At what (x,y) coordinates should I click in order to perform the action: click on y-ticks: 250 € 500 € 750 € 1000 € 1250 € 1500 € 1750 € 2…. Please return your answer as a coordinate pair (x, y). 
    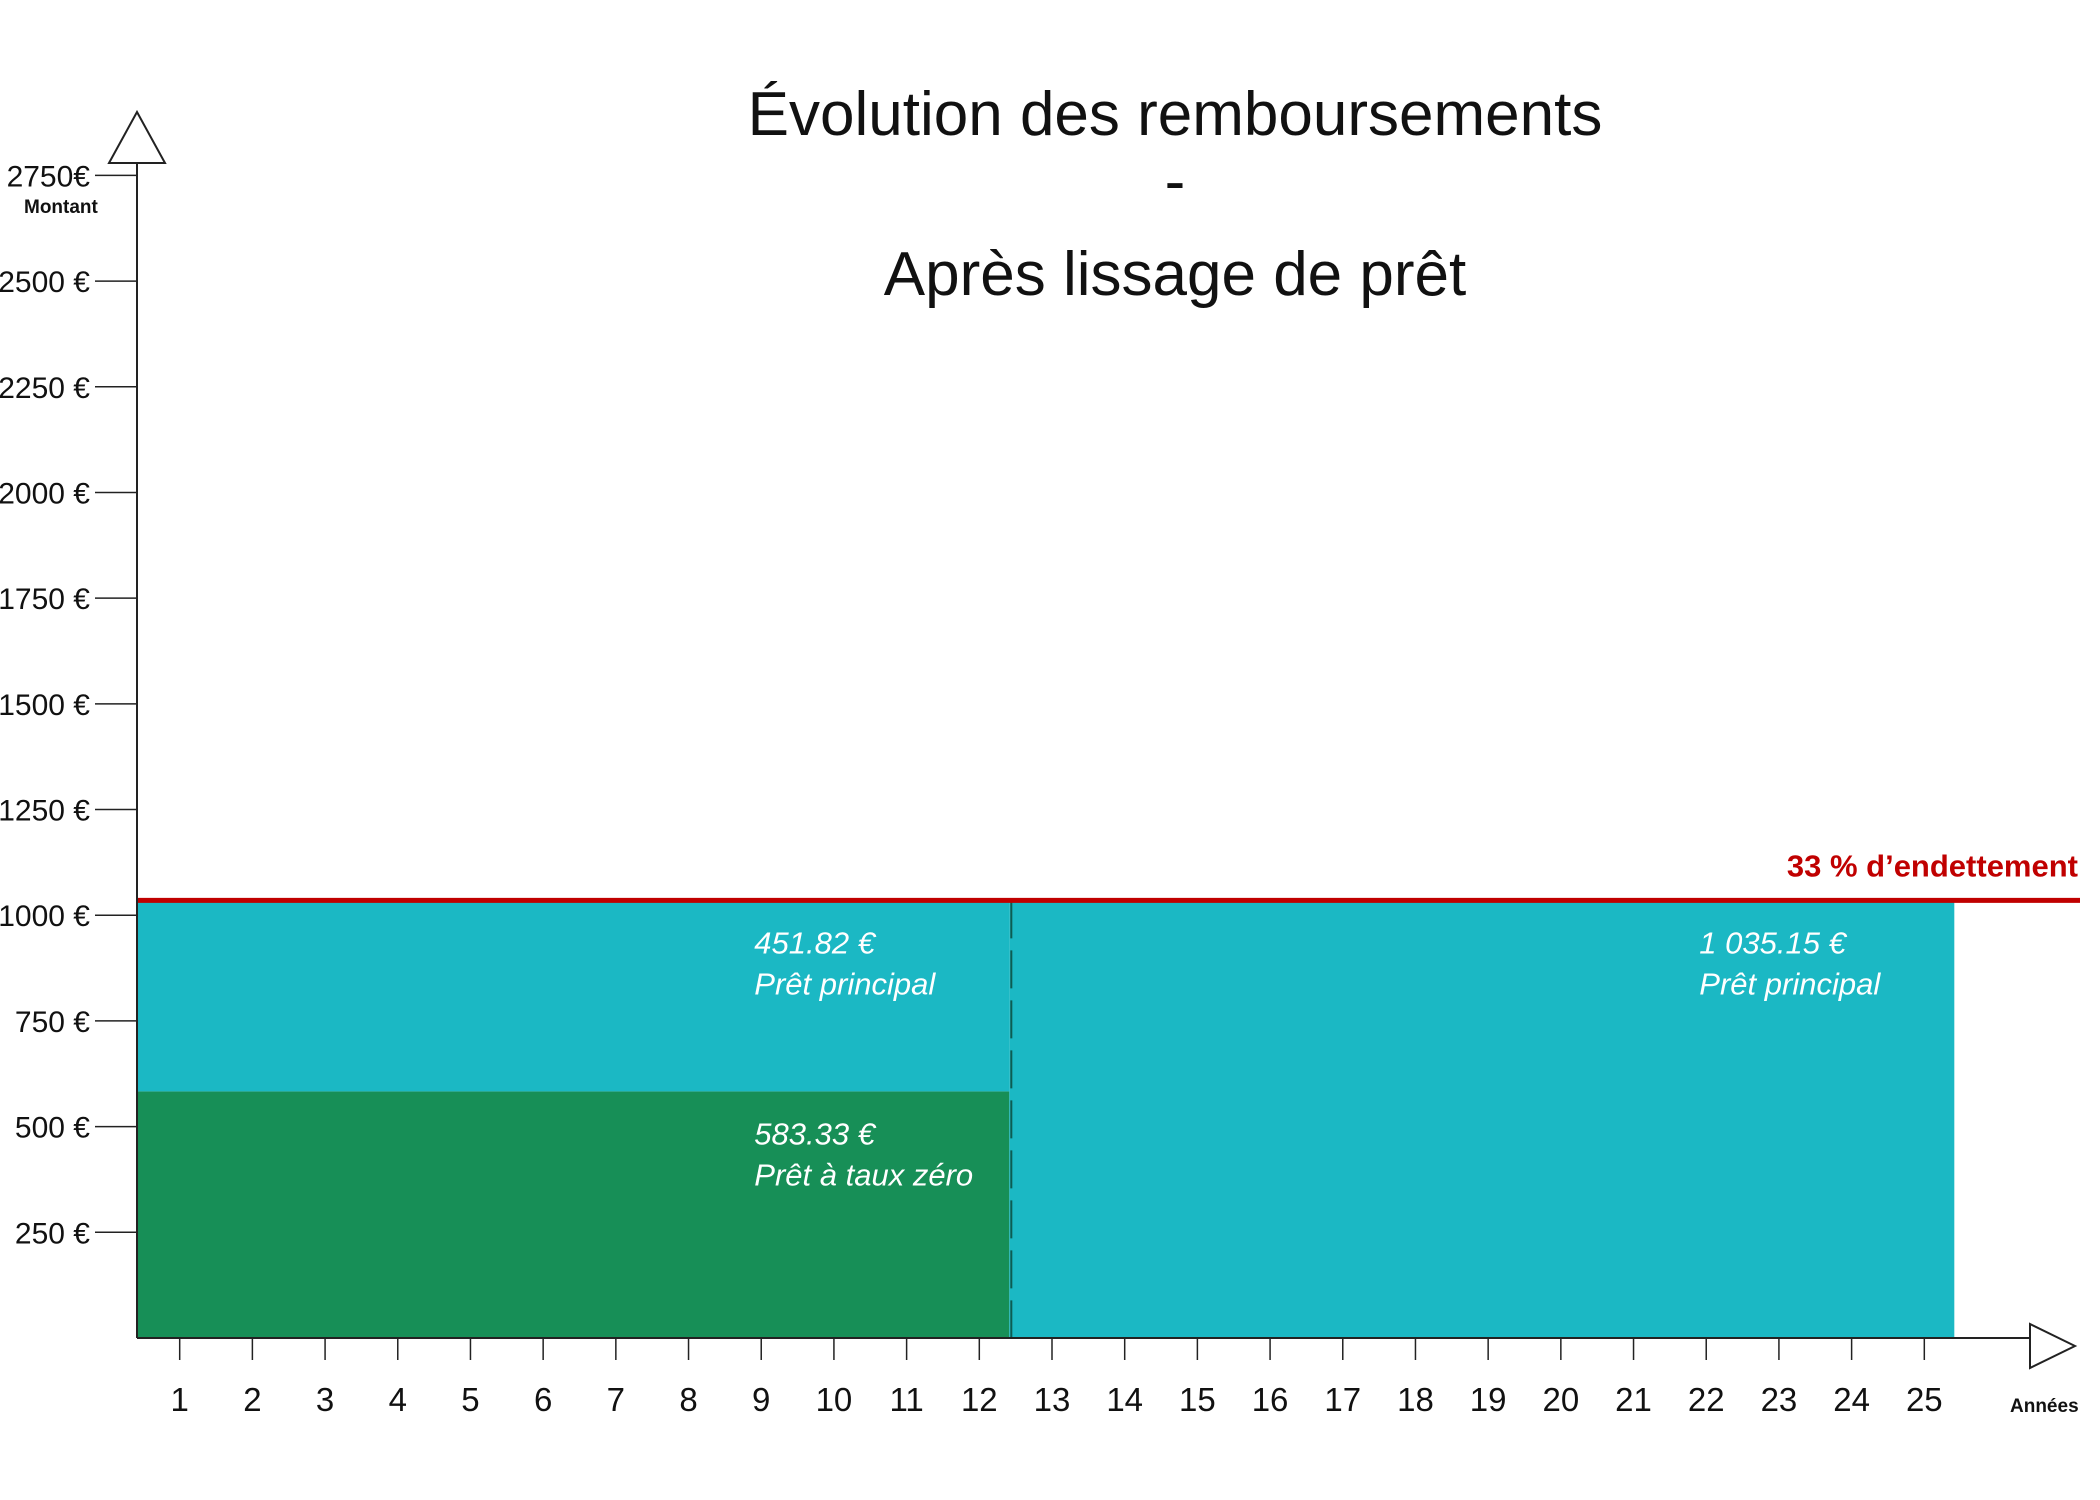
    Looking at the image, I should click on (68, 705).